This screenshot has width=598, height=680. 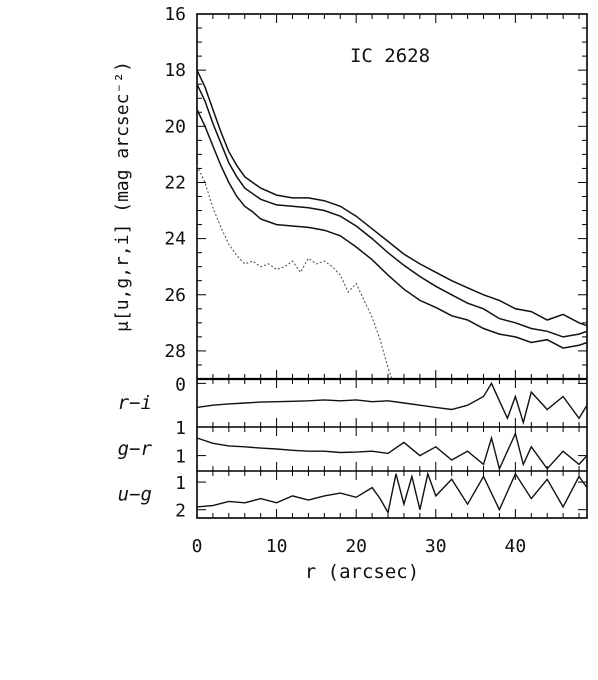 I want to click on x-axis-label: r (arcsec), so click(x=362, y=572).